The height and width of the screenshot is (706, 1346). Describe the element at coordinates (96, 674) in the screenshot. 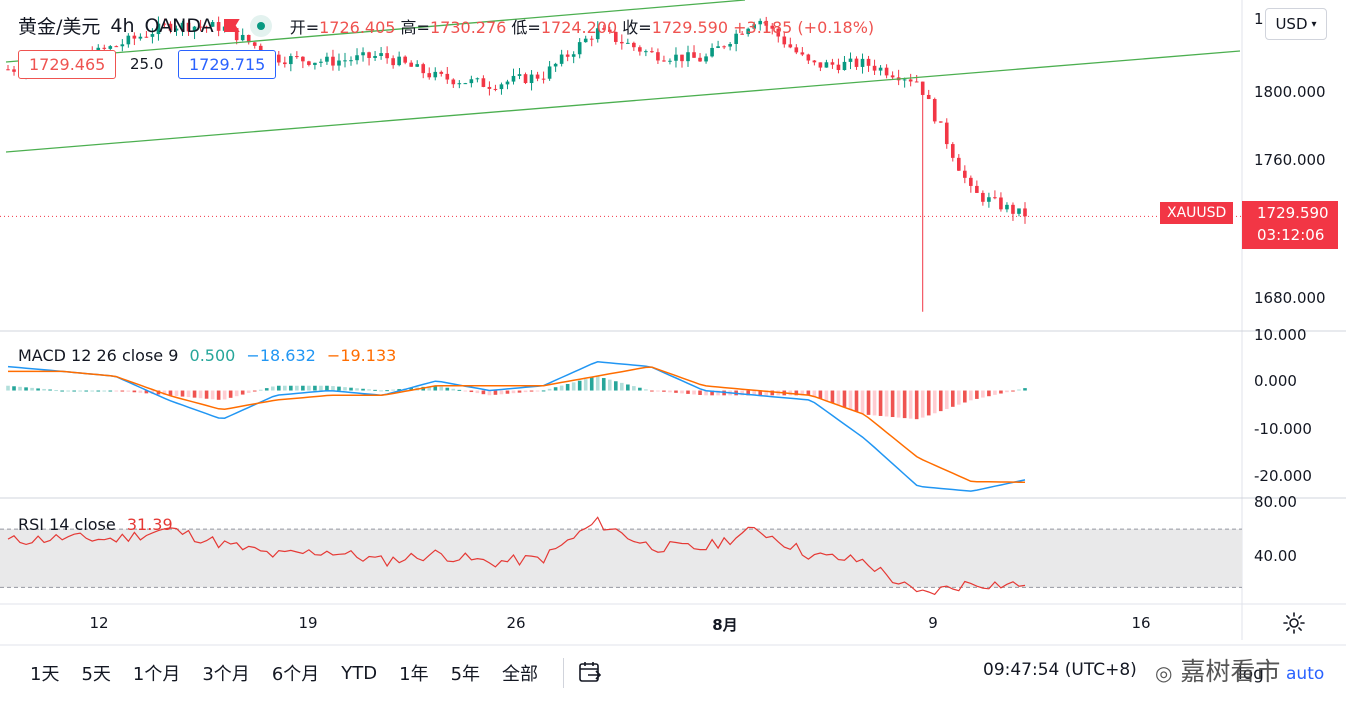

I see `range-5d: 5天` at that location.